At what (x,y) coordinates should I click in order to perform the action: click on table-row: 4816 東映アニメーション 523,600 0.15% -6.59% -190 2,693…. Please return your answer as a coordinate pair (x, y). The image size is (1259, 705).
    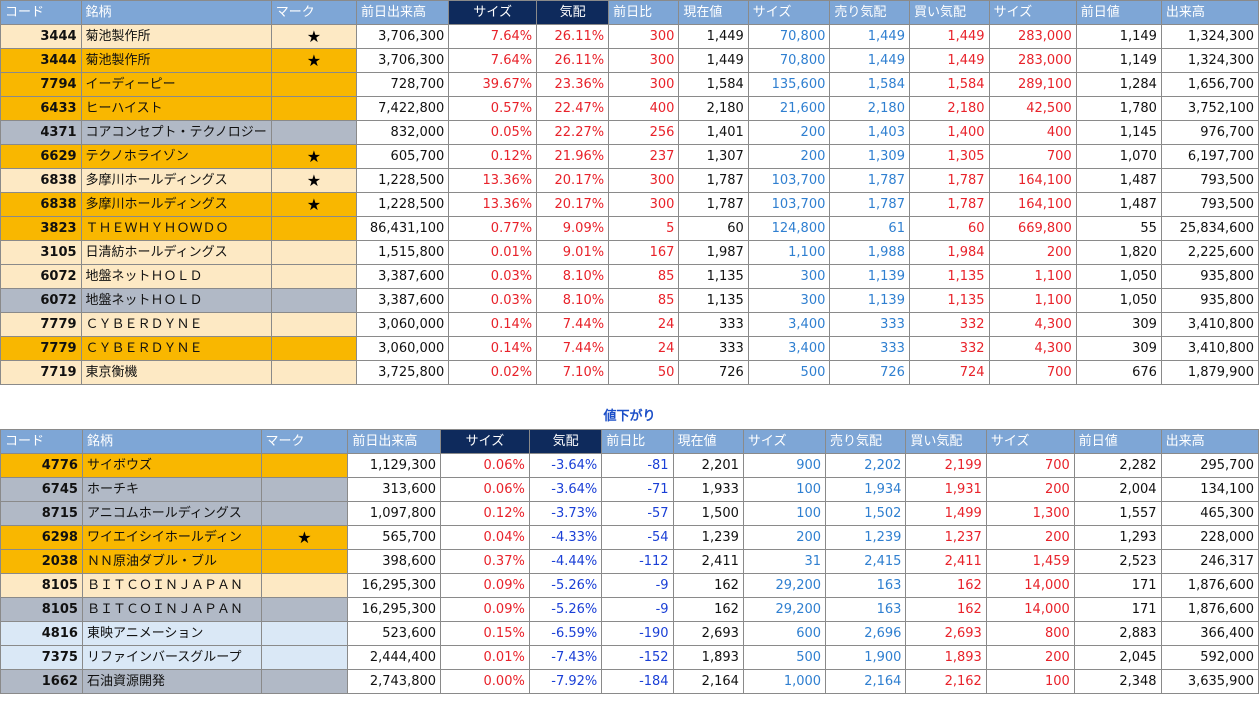
    Looking at the image, I should click on (629, 633).